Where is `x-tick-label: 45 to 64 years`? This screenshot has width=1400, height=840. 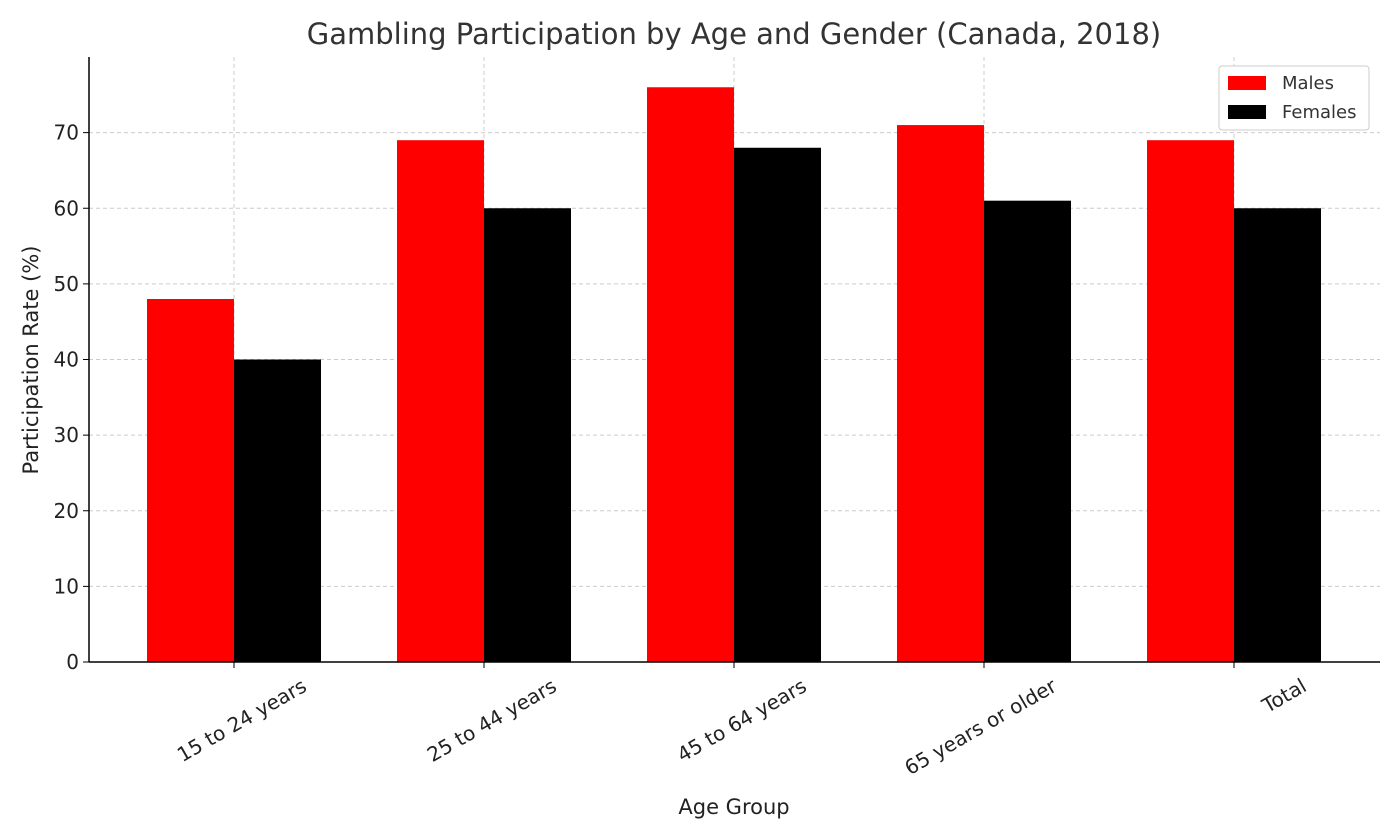 x-tick-label: 45 to 64 years is located at coordinates (742, 720).